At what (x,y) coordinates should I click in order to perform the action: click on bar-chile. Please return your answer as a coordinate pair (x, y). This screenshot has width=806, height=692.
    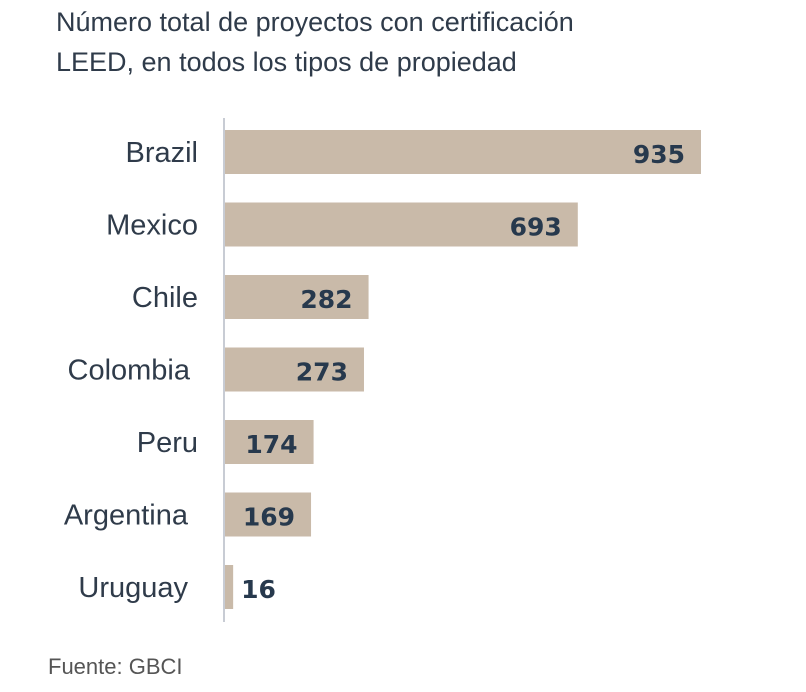
    Looking at the image, I should click on (297, 297).